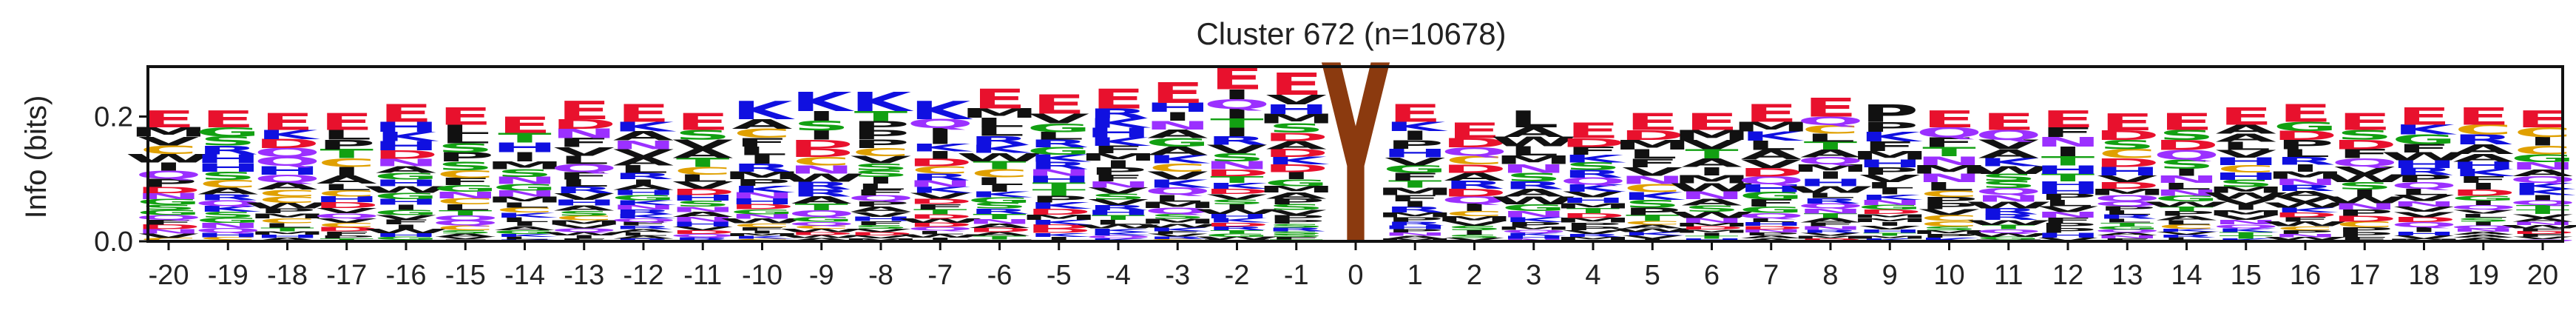 The height and width of the screenshot is (322, 2576). I want to click on logo-glyph-pos--12-3: A, so click(643, 230).